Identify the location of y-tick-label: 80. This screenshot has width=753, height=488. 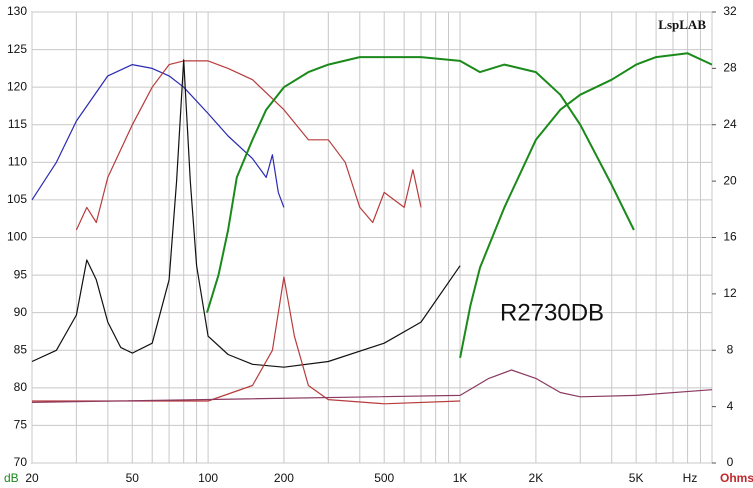
(21, 387).